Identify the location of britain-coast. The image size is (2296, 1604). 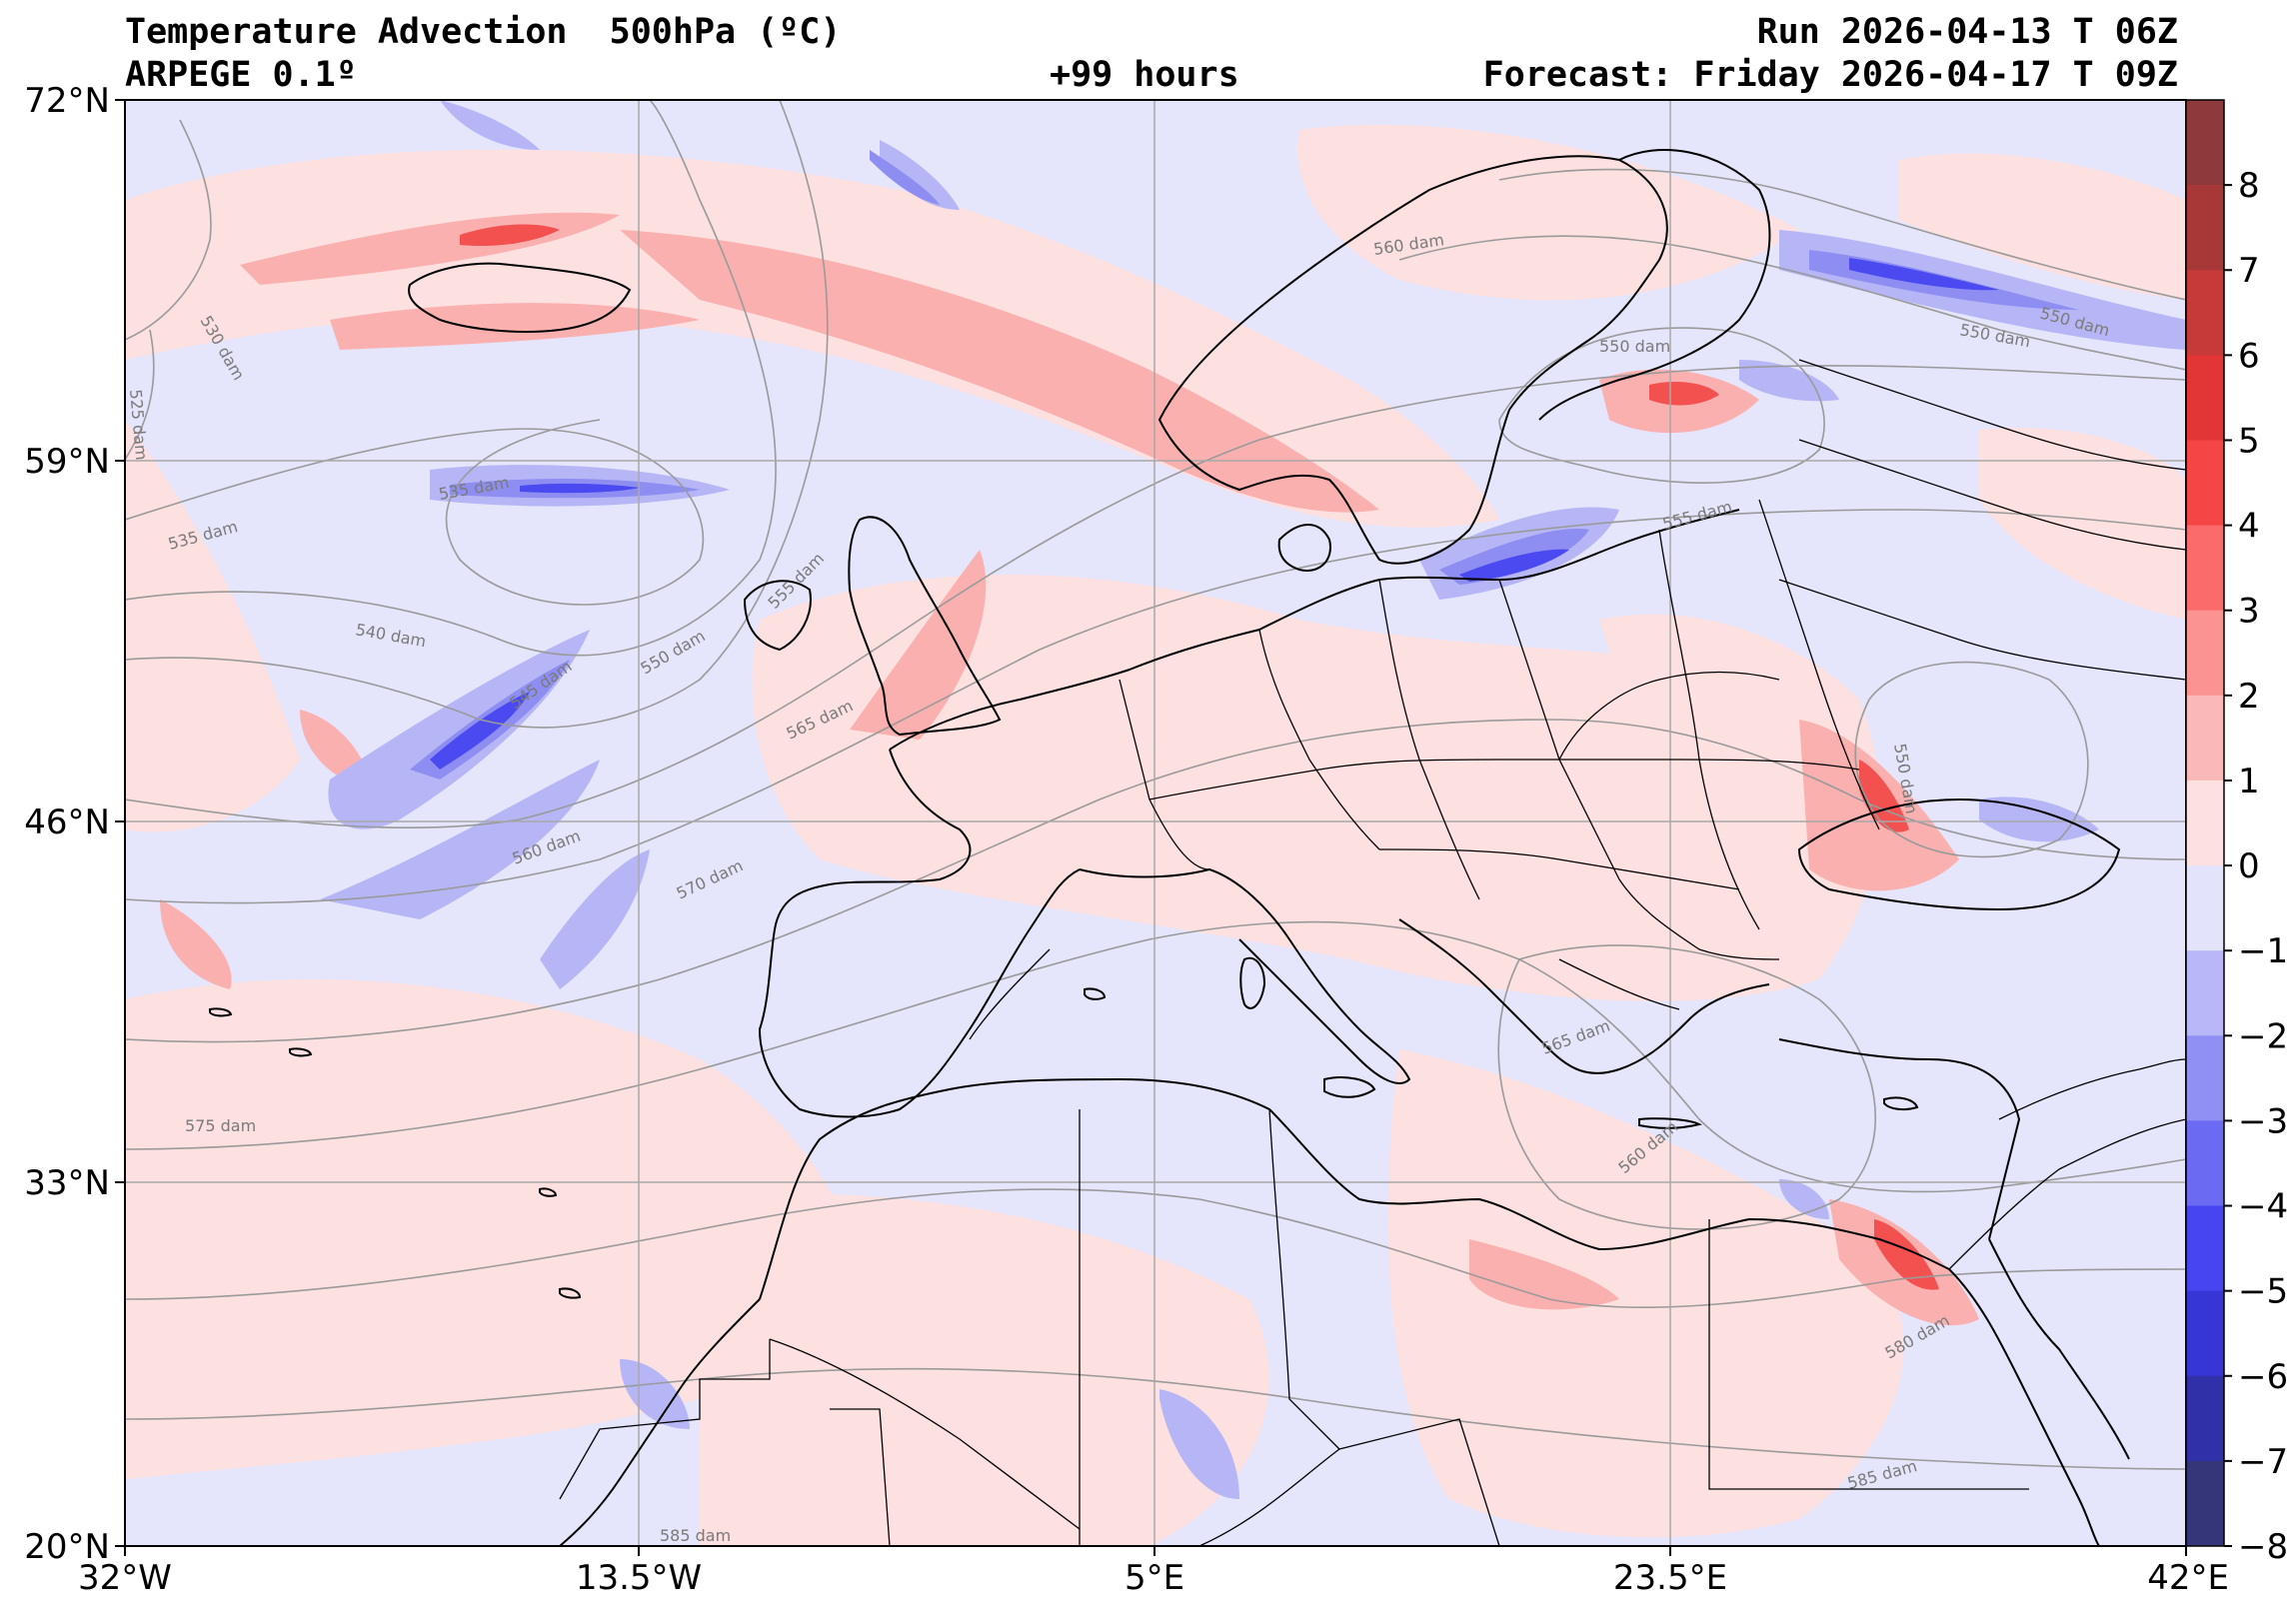
(925, 626).